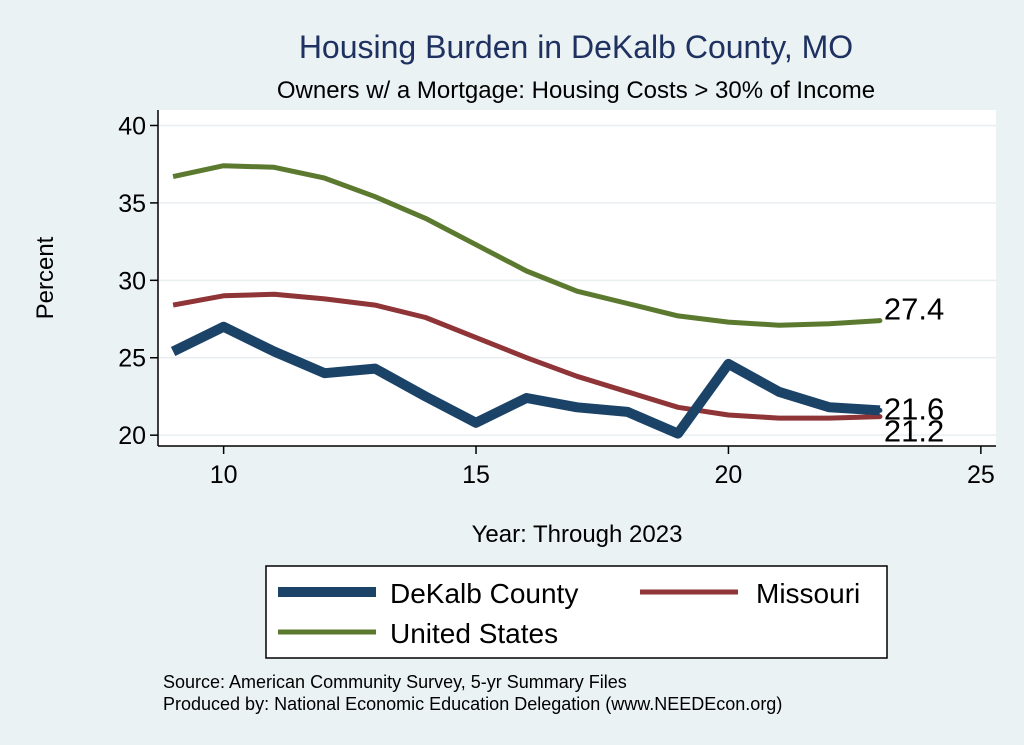 Image resolution: width=1024 pixels, height=745 pixels. What do you see at coordinates (981, 475) in the screenshot?
I see `x-tick-label-25: 25` at bounding box center [981, 475].